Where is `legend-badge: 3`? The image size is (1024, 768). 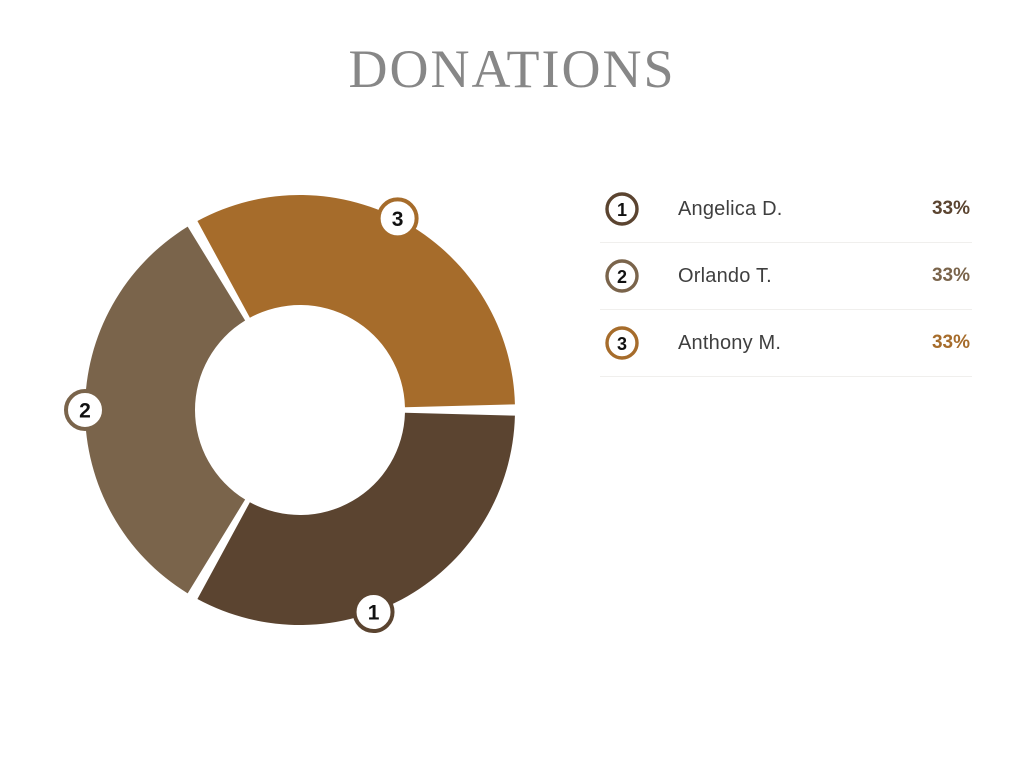 legend-badge: 3 is located at coordinates (622, 343).